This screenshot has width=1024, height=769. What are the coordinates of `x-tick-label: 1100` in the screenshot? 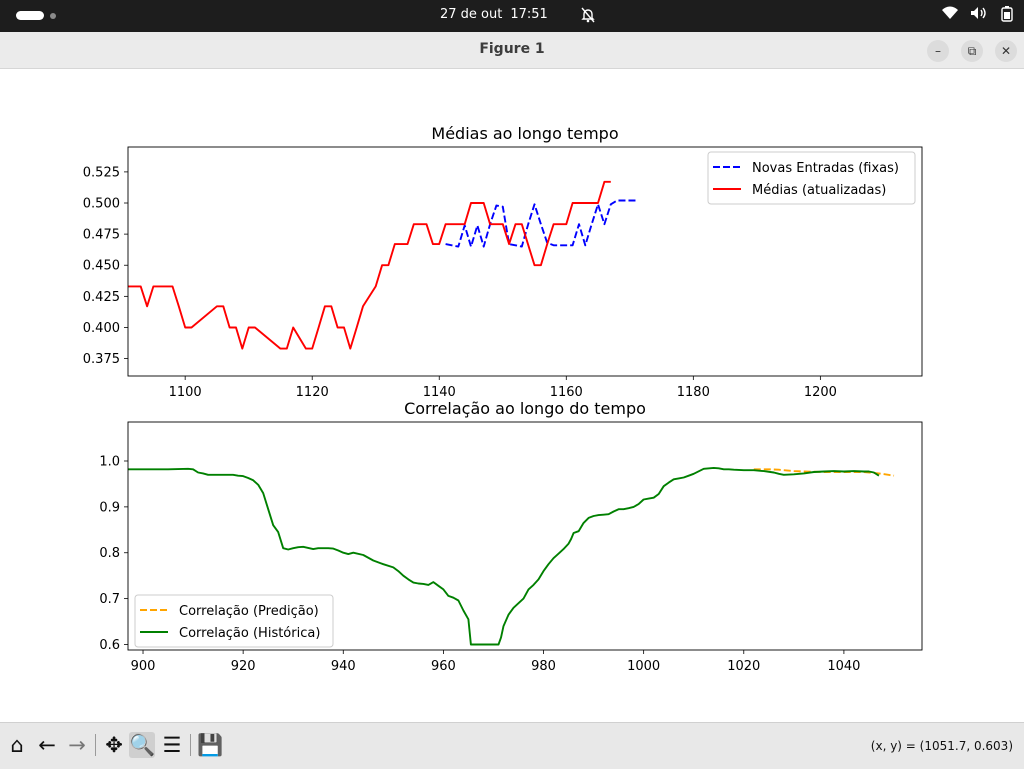 It's located at (185, 392).